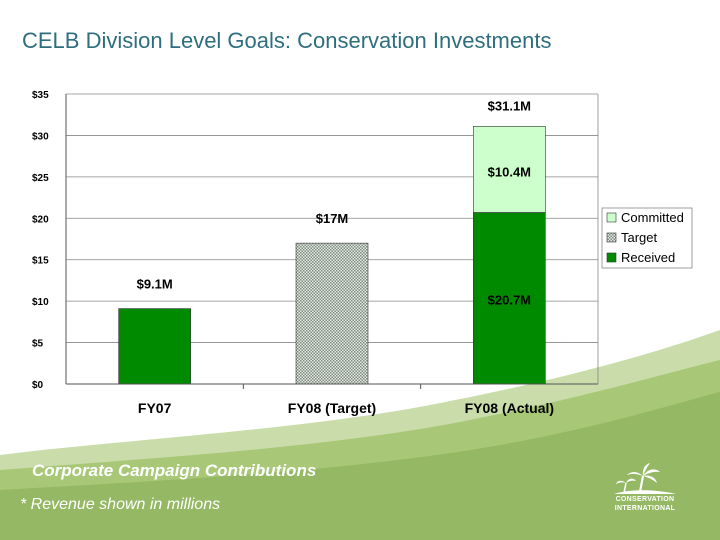  I want to click on y-tick-label: $0, so click(38, 385).